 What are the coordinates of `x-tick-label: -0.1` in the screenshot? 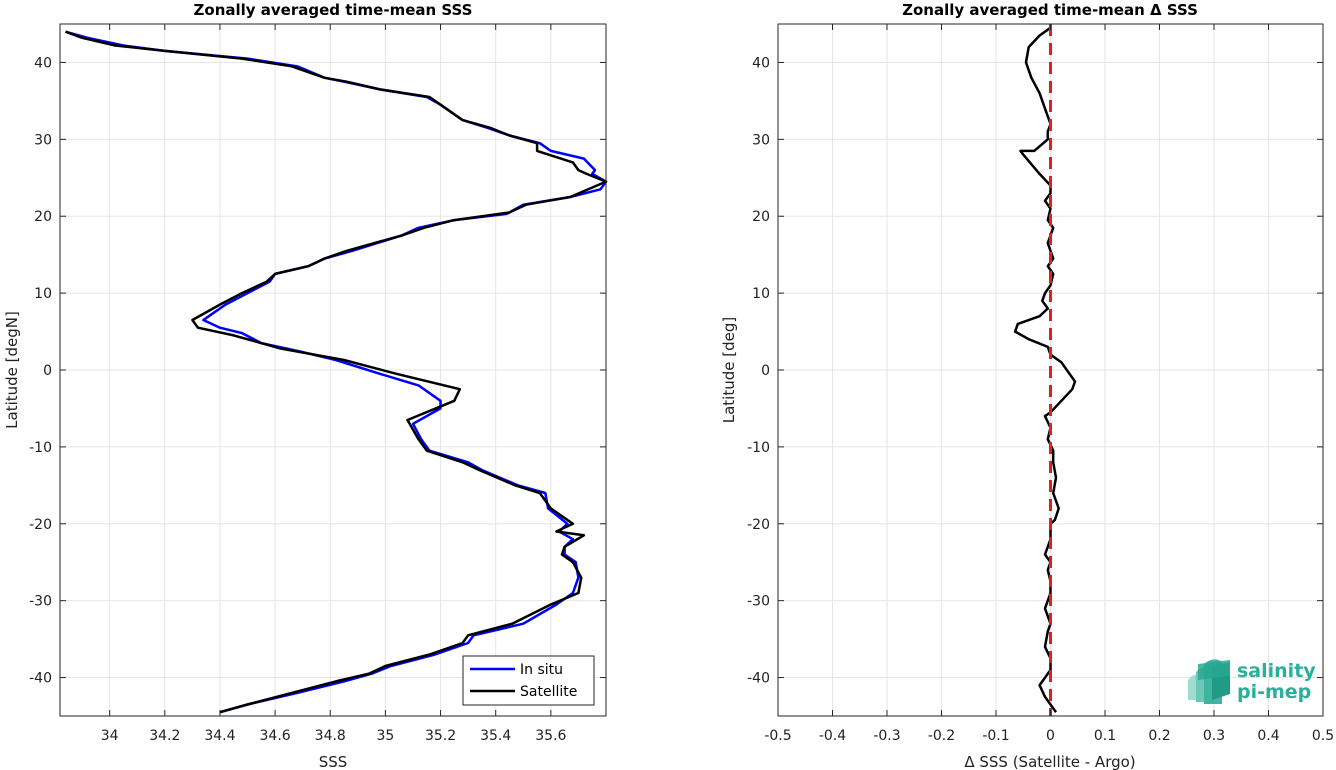 It's located at (995, 736).